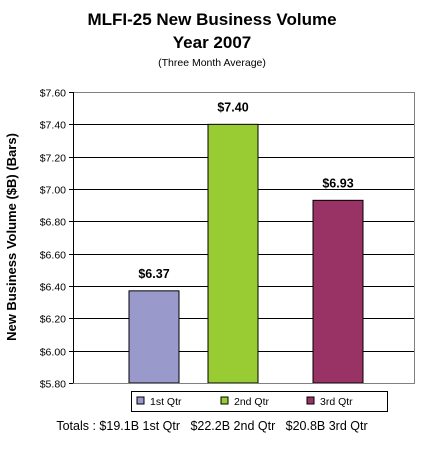 This screenshot has height=470, width=424. Describe the element at coordinates (53, 223) in the screenshot. I see `y-tick-label: $6.80` at that location.